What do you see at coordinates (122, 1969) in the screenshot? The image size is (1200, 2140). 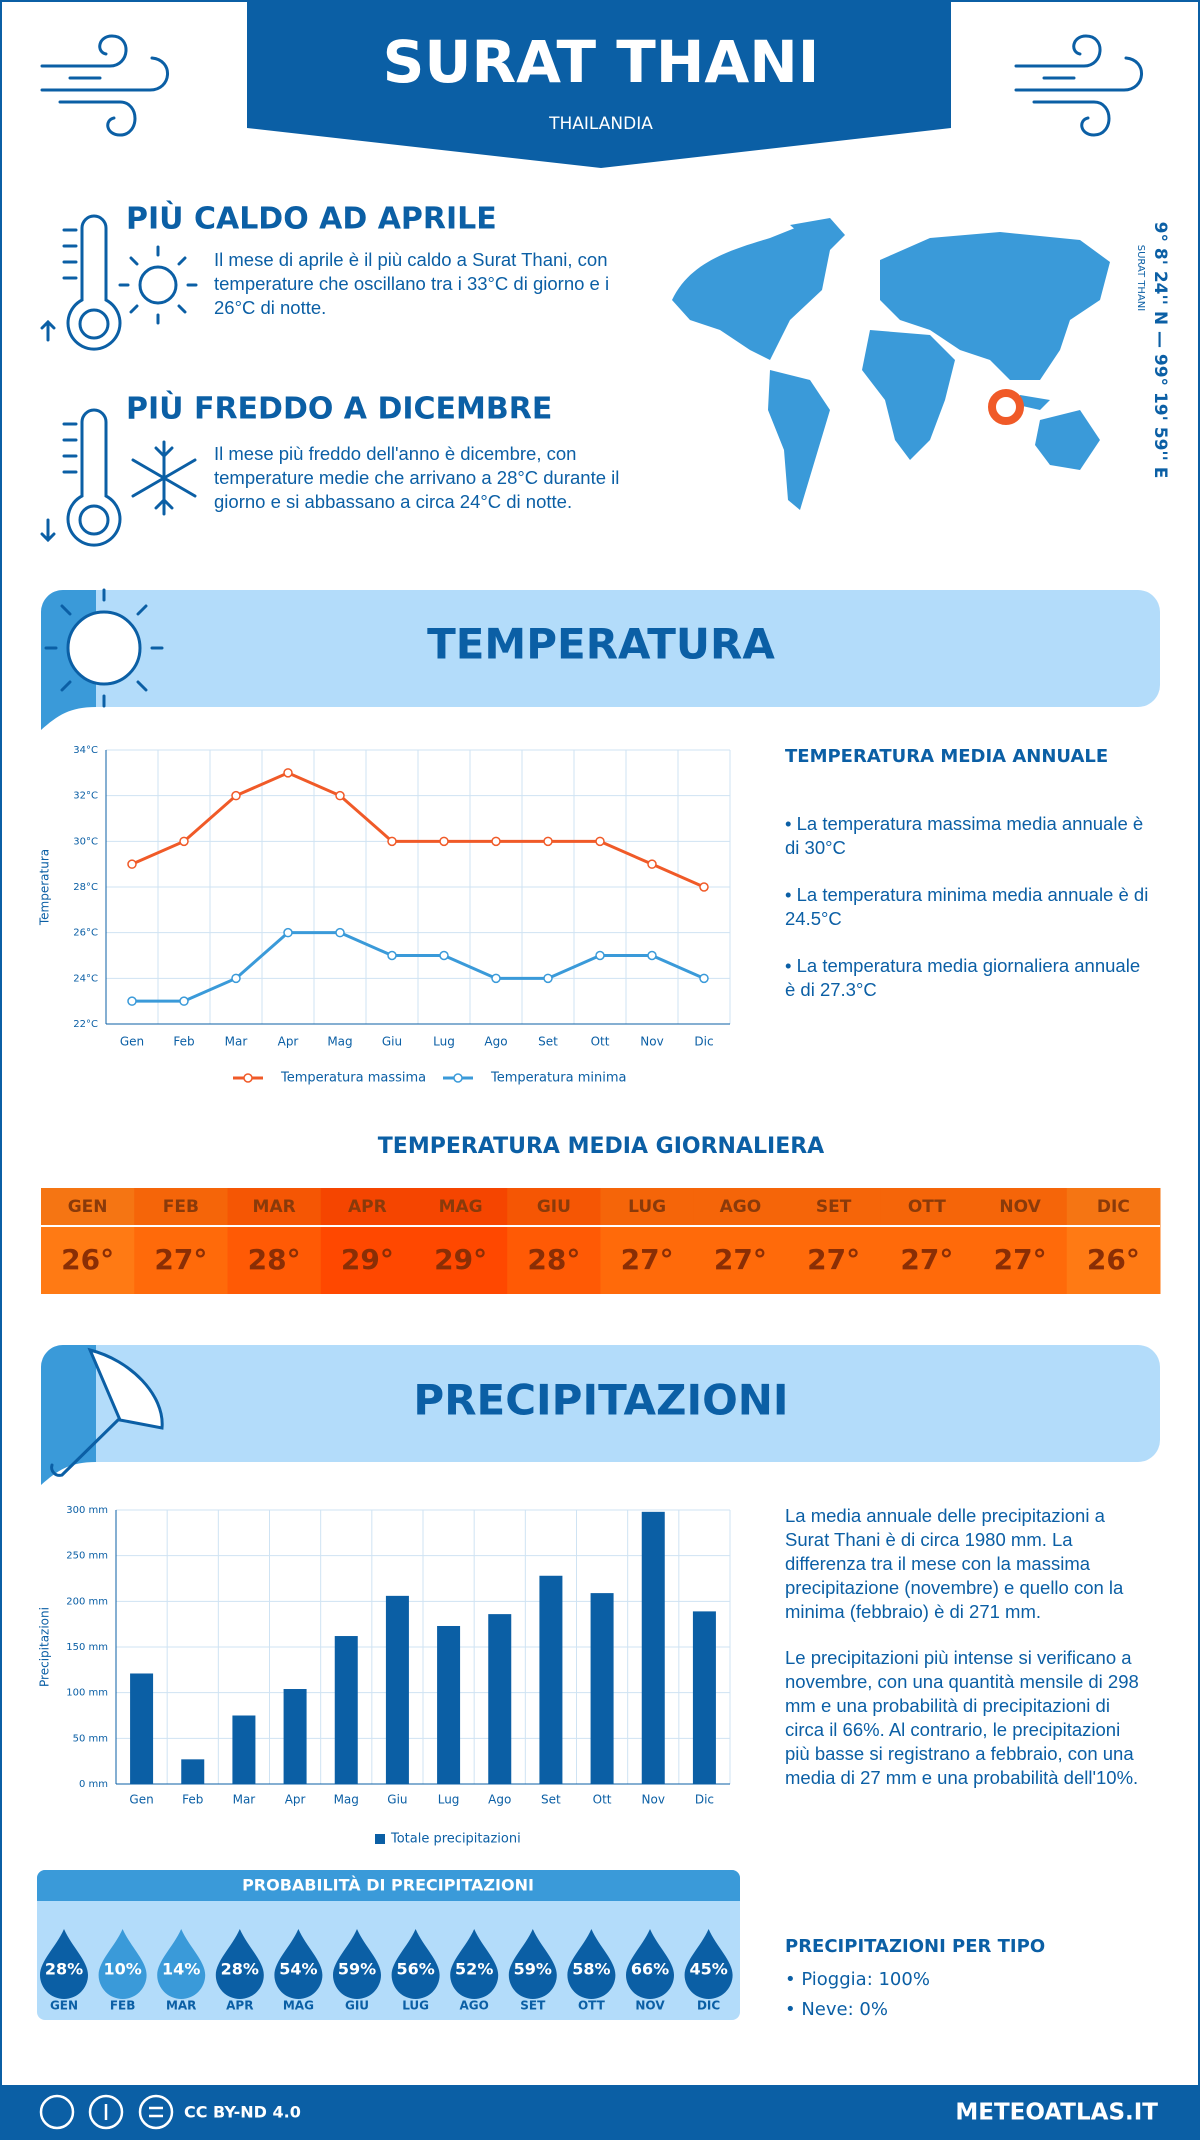 I see `drop-label: 10%` at bounding box center [122, 1969].